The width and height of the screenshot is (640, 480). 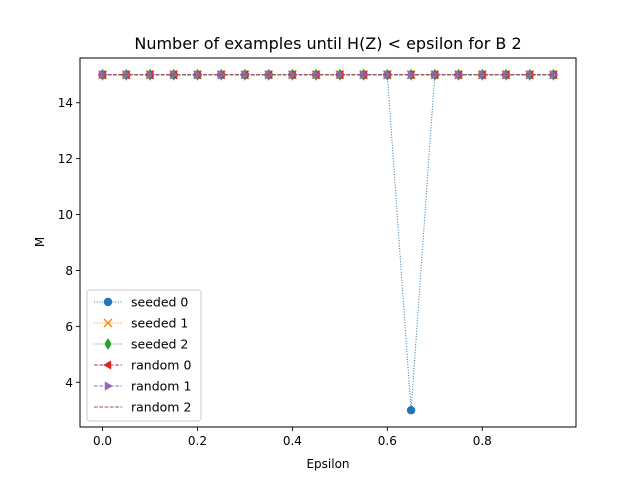 I want to click on y-axis-label: M, so click(x=40, y=242).